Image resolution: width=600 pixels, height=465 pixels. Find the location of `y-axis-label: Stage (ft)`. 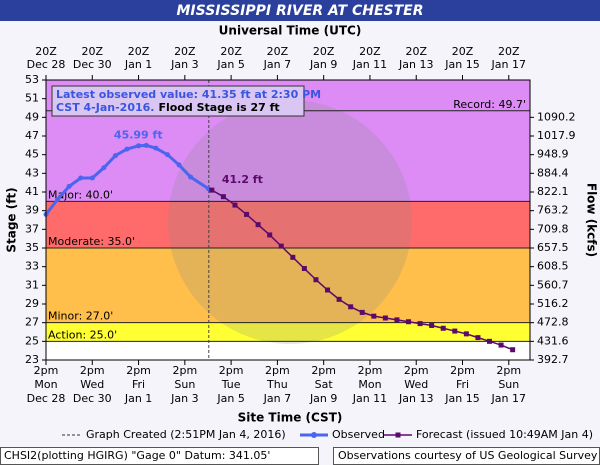

y-axis-label: Stage (ft) is located at coordinates (12, 219).